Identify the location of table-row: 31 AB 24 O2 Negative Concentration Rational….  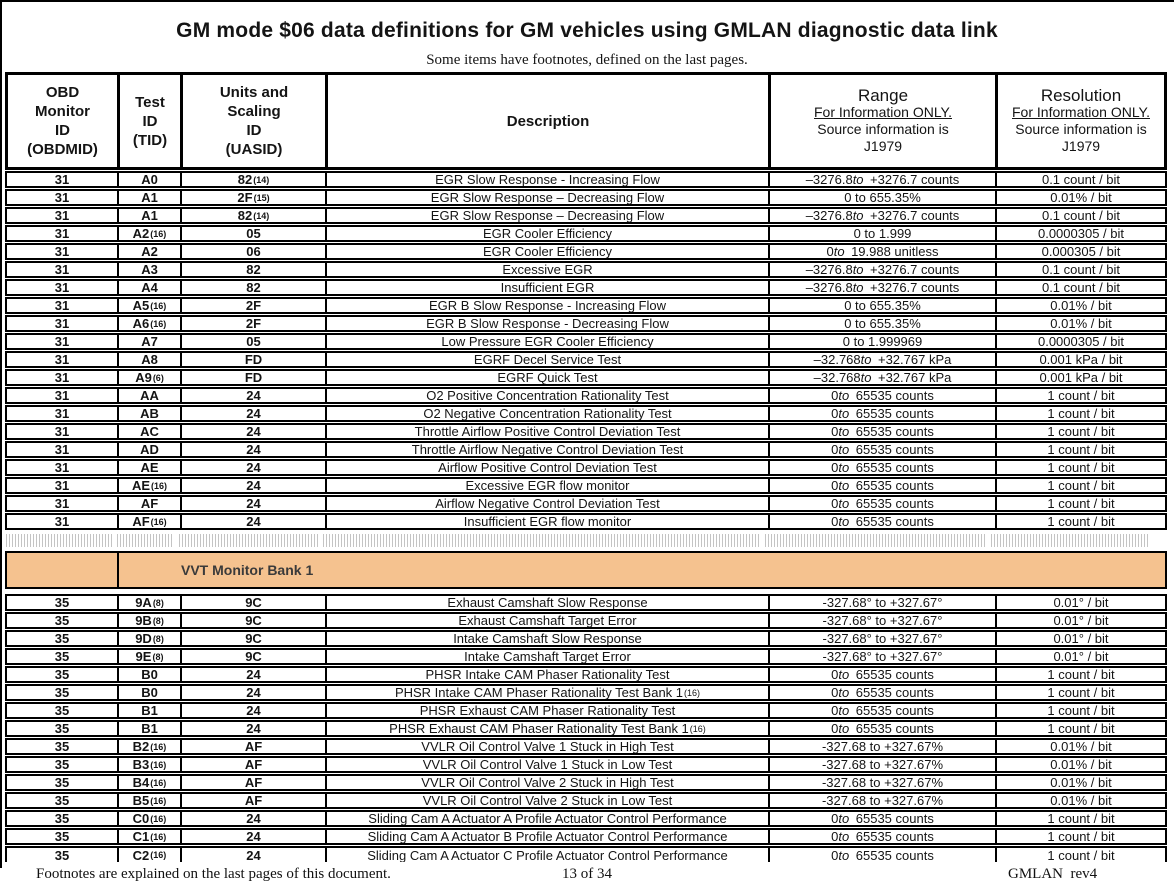
(586, 413).